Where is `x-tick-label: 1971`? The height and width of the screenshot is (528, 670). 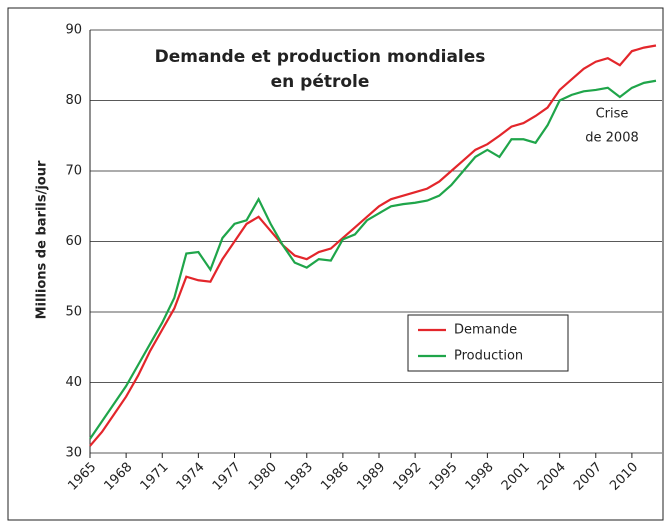
x-tick-label: 1971 is located at coordinates (155, 477).